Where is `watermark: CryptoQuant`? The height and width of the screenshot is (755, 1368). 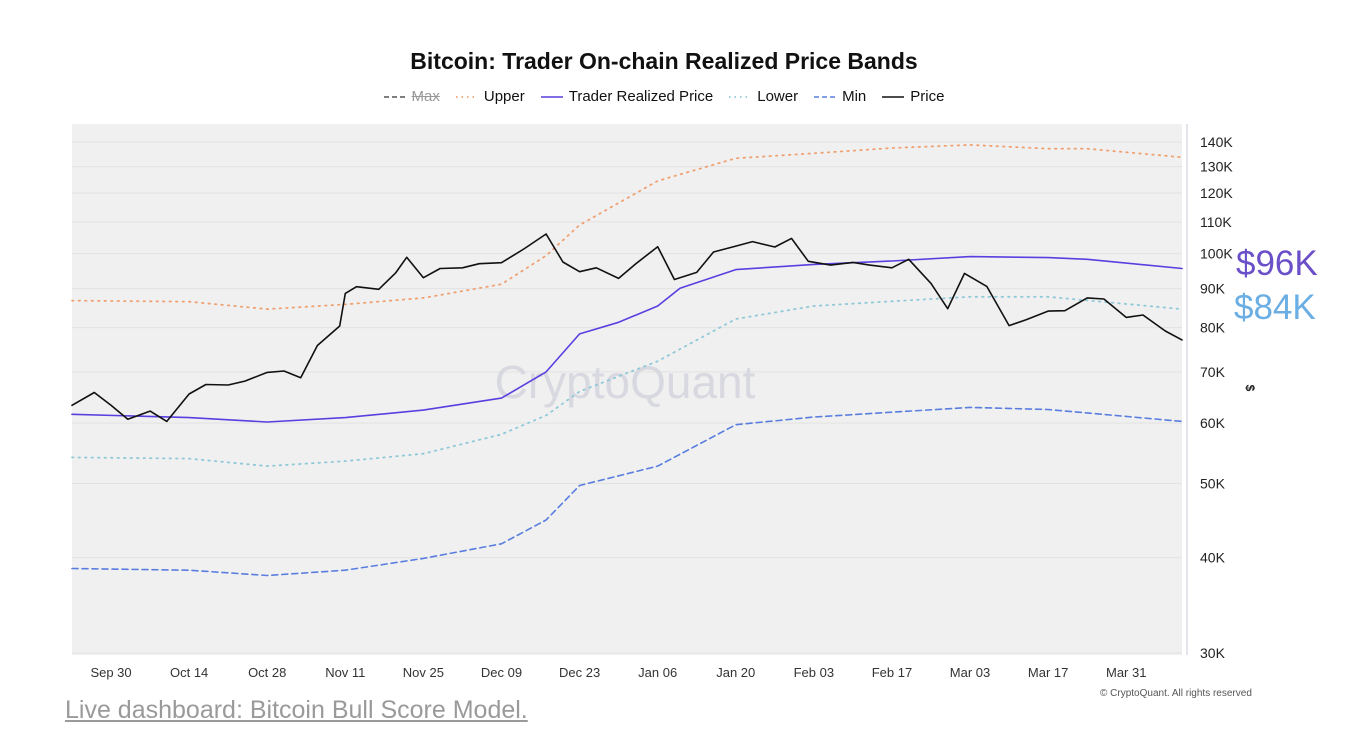
watermark: CryptoQuant is located at coordinates (625, 382).